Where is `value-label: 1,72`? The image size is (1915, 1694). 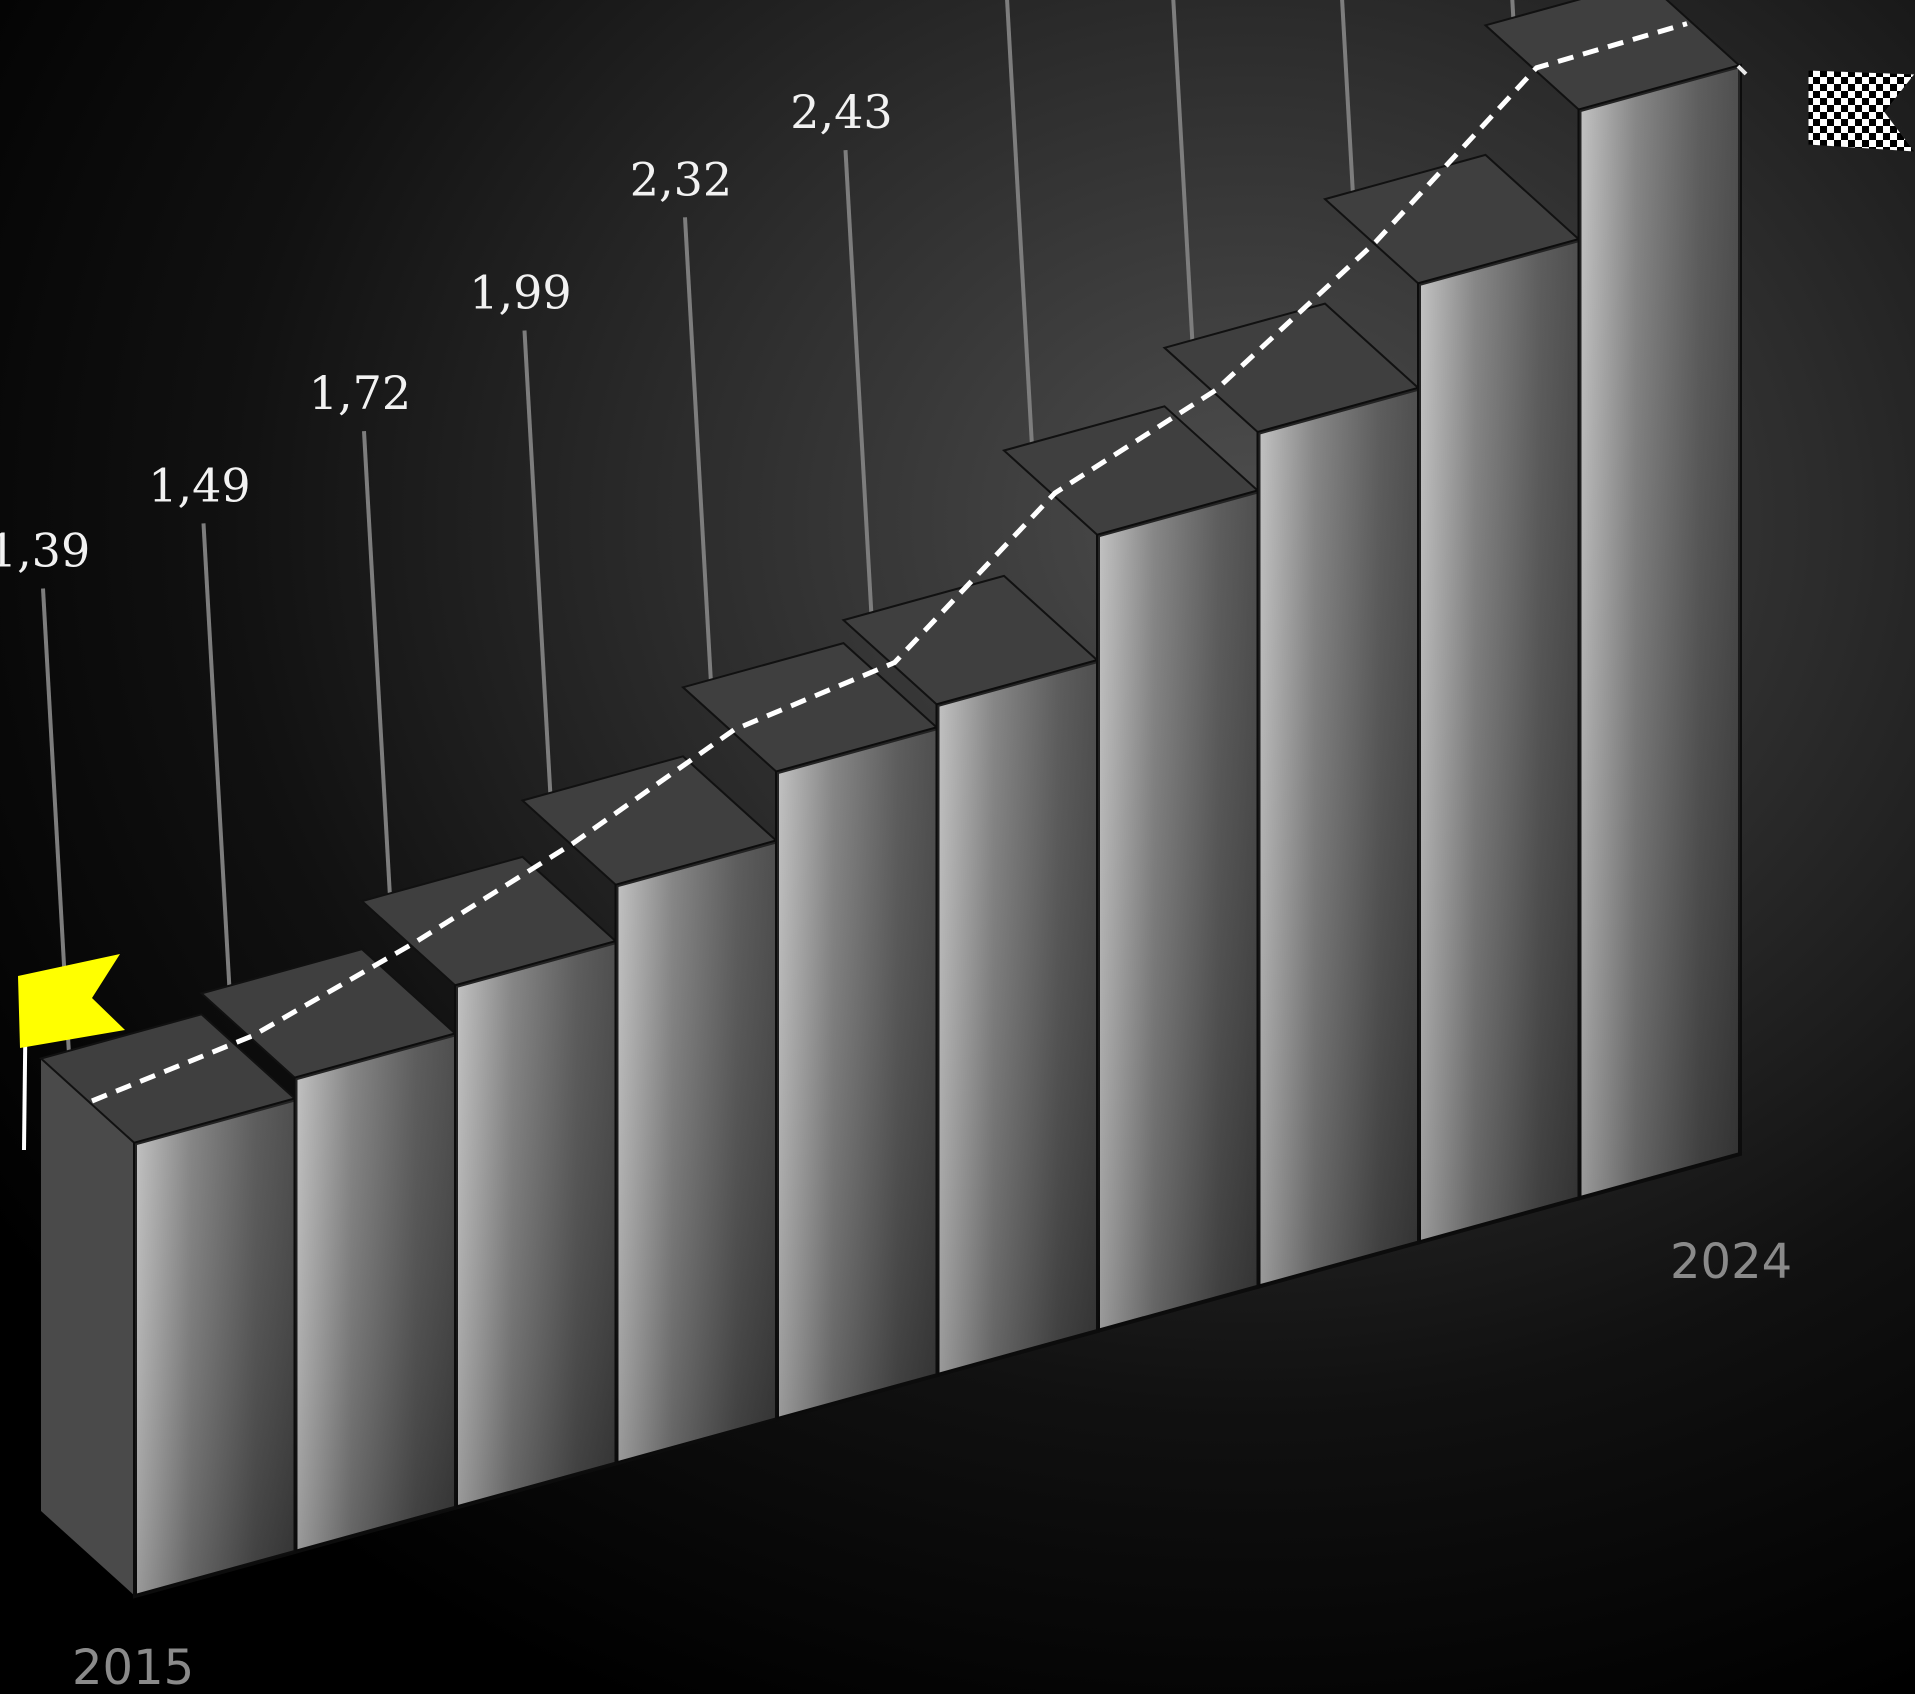
value-label: 1,72 is located at coordinates (360, 393).